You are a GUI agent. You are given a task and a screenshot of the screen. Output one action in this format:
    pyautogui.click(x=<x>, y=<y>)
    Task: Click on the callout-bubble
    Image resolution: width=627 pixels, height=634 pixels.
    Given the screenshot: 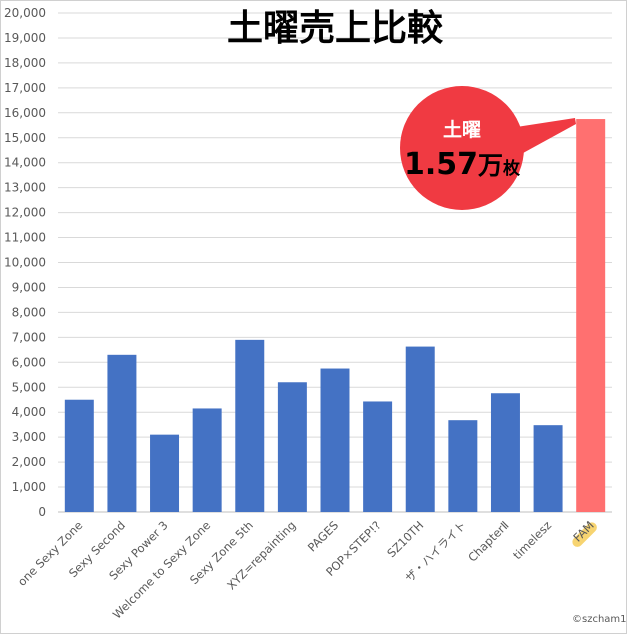 What is the action you would take?
    pyautogui.click(x=462, y=148)
    